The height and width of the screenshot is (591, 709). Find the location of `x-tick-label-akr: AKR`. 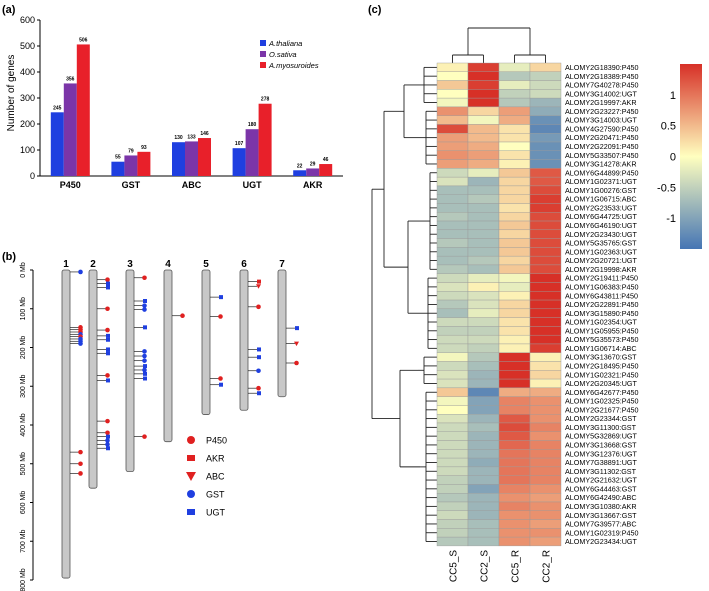

x-tick-label-akr: AKR is located at coordinates (313, 185).